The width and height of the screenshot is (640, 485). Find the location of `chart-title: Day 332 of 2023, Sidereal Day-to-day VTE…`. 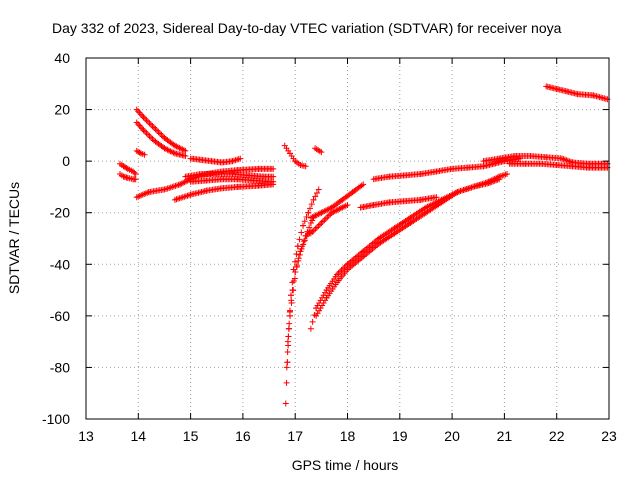

chart-title: Day 332 of 2023, Sidereal Day-to-day VTE… is located at coordinates (307, 28).